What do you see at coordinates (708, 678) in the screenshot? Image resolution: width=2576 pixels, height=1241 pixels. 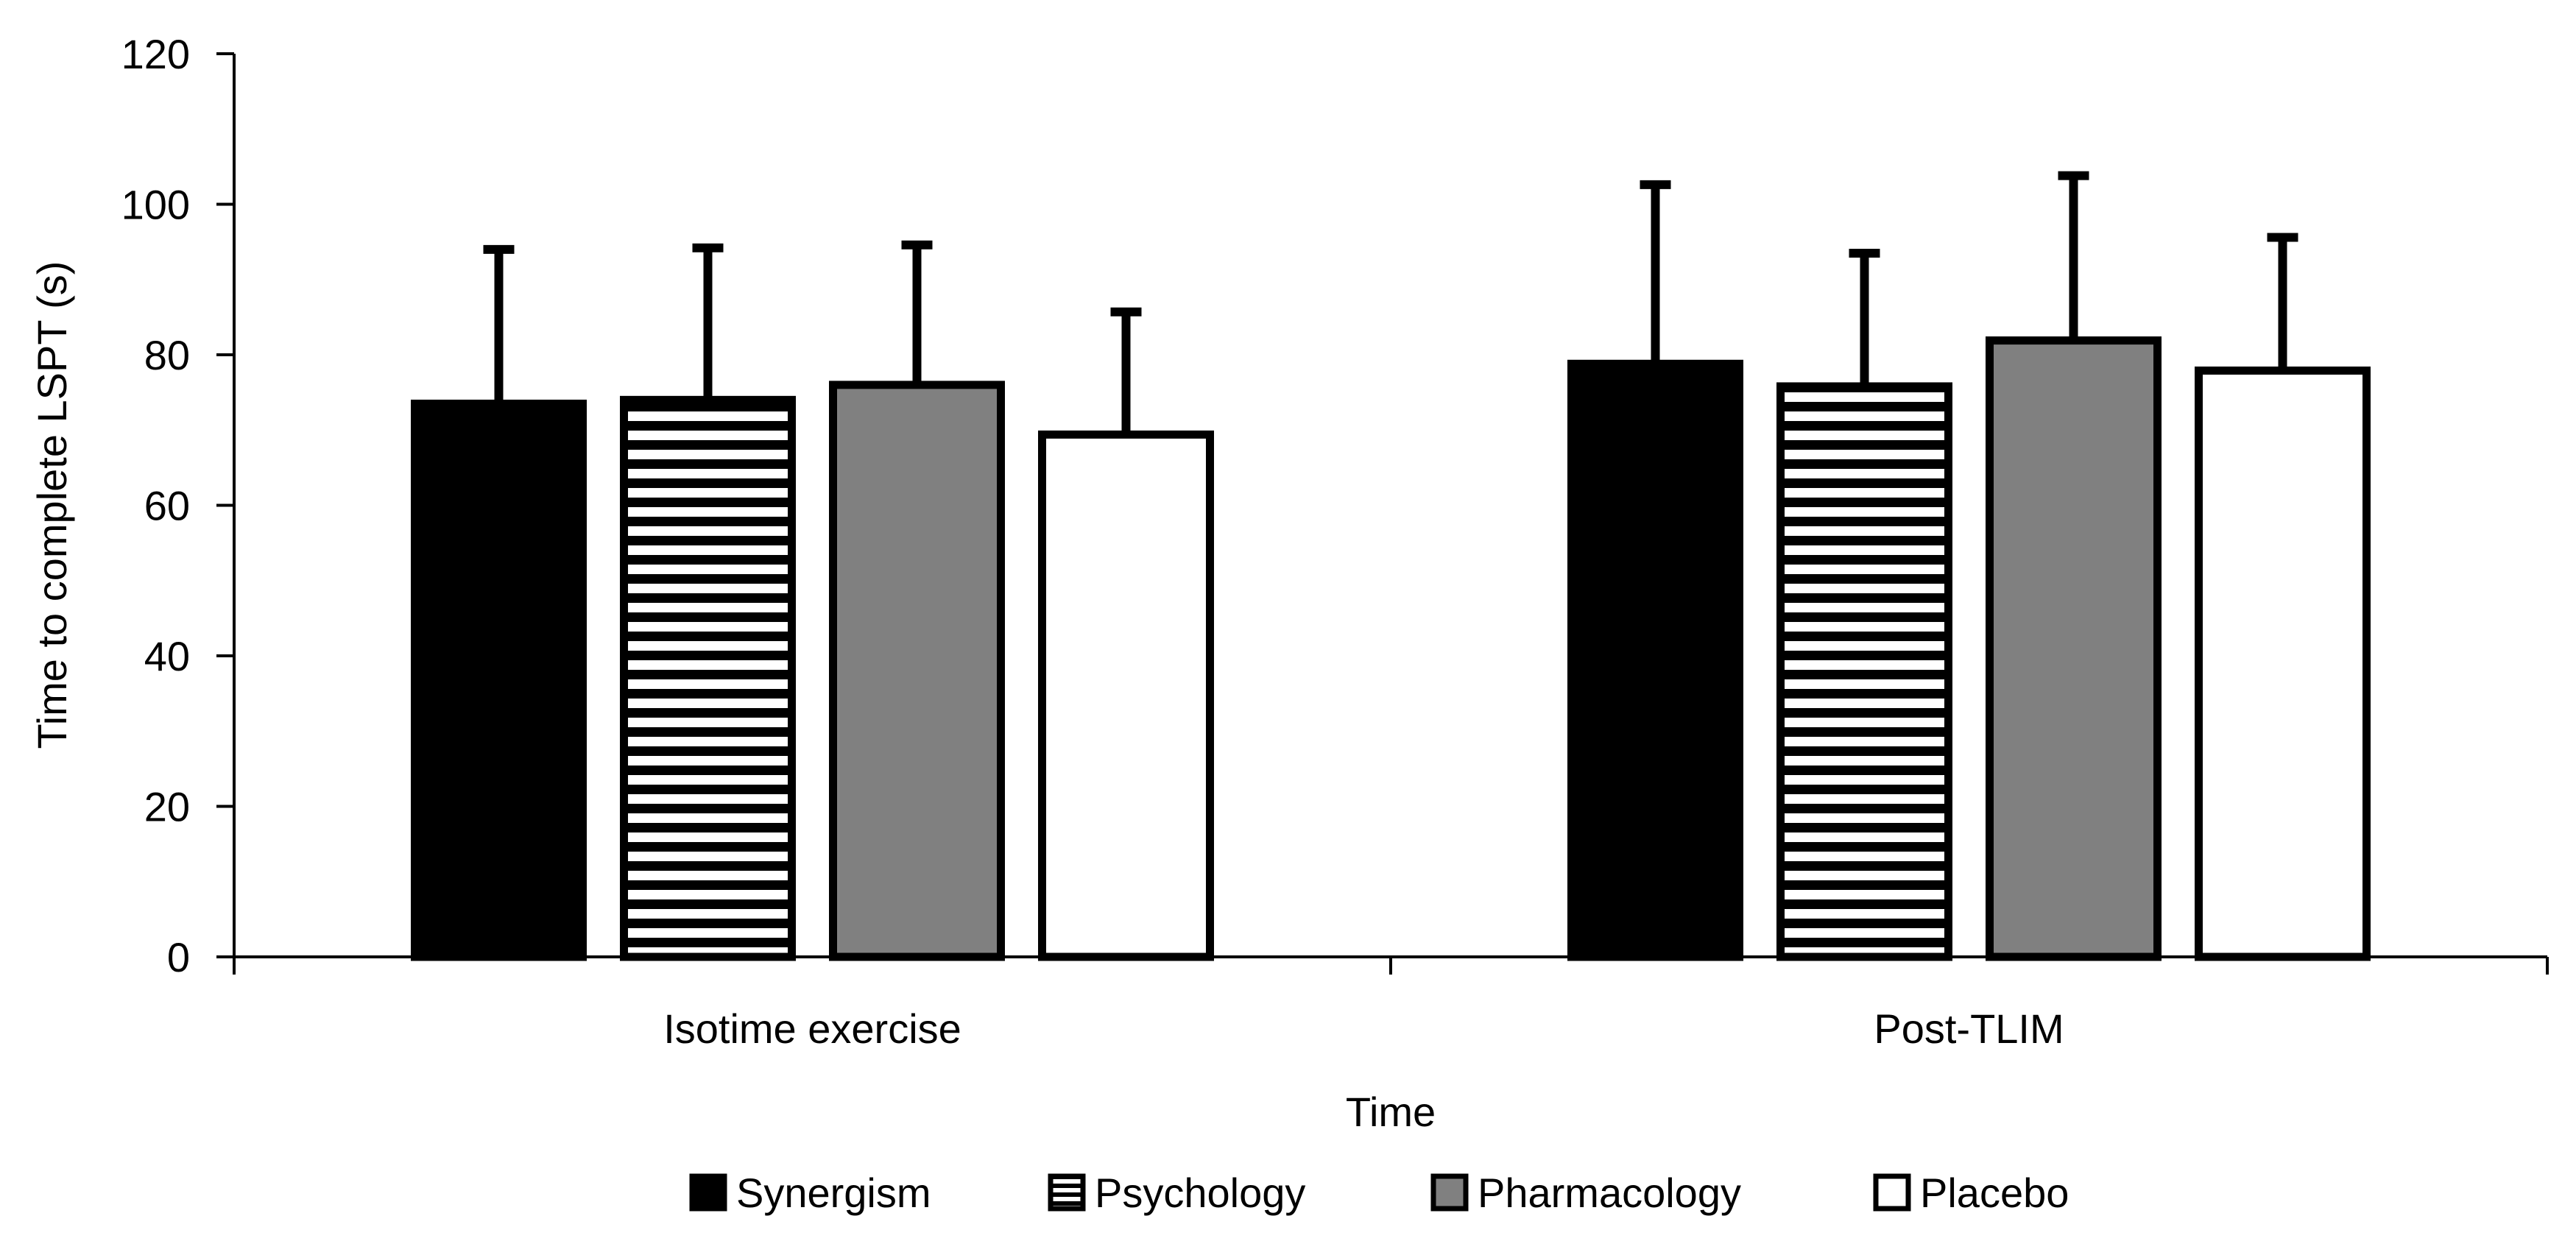 I see `bar-psychology-isotime-exercise` at bounding box center [708, 678].